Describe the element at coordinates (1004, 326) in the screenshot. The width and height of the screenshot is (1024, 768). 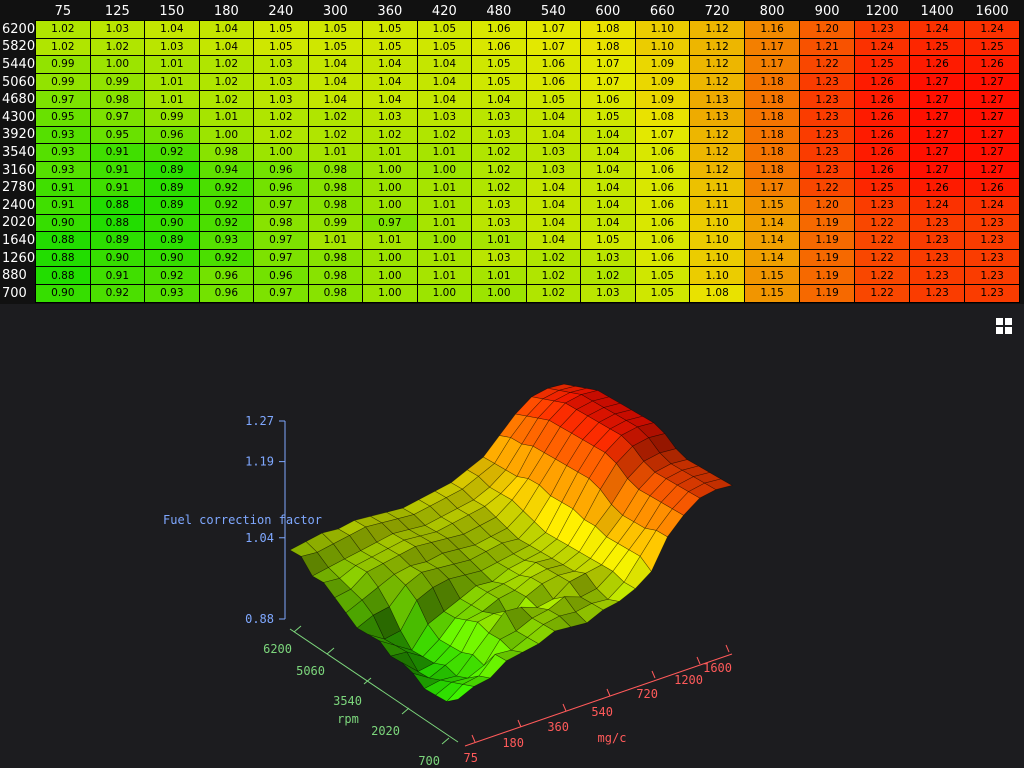
I see `grid-icon` at that location.